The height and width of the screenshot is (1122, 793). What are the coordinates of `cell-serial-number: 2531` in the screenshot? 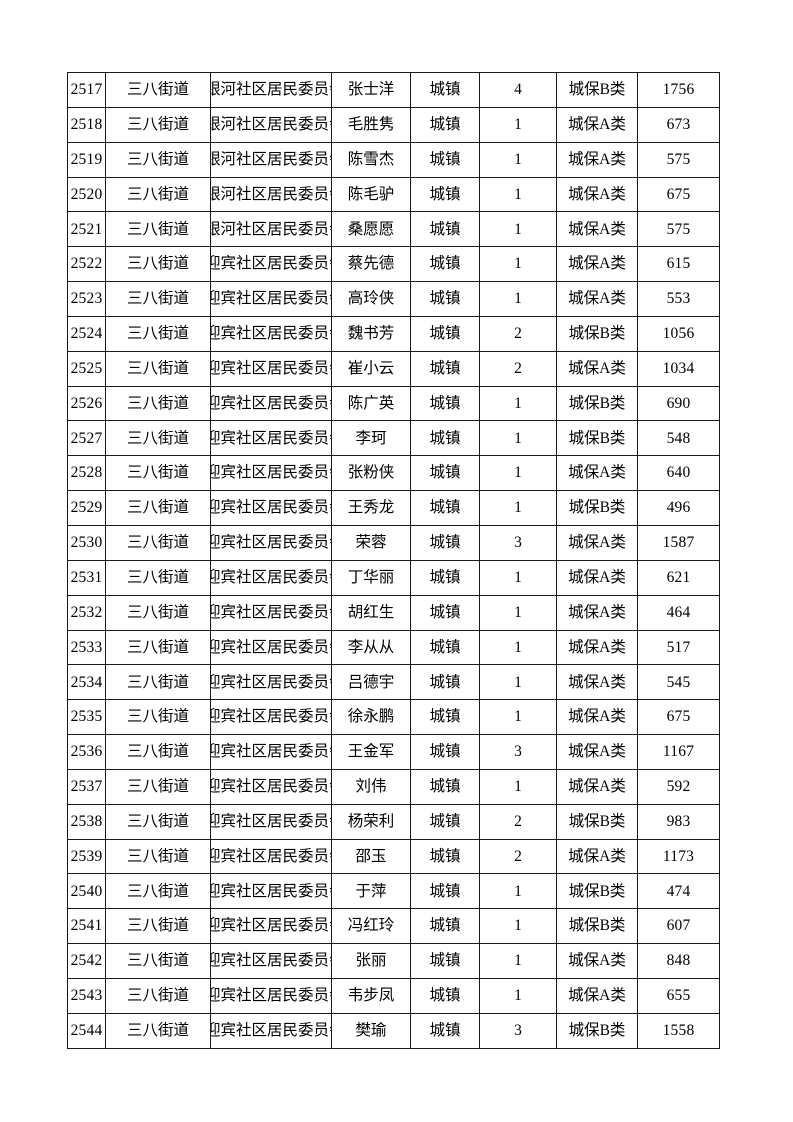 It's located at (86, 577).